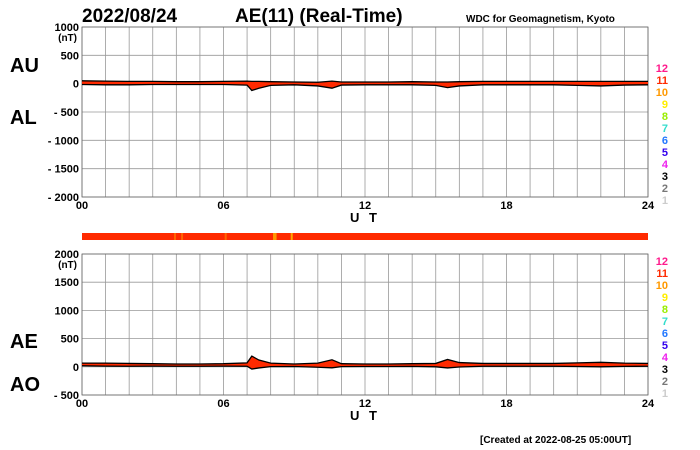 Image resolution: width=700 pixels, height=450 pixels. I want to click on source-label: WDC for Geomagnetism, Kyoto, so click(540, 19).